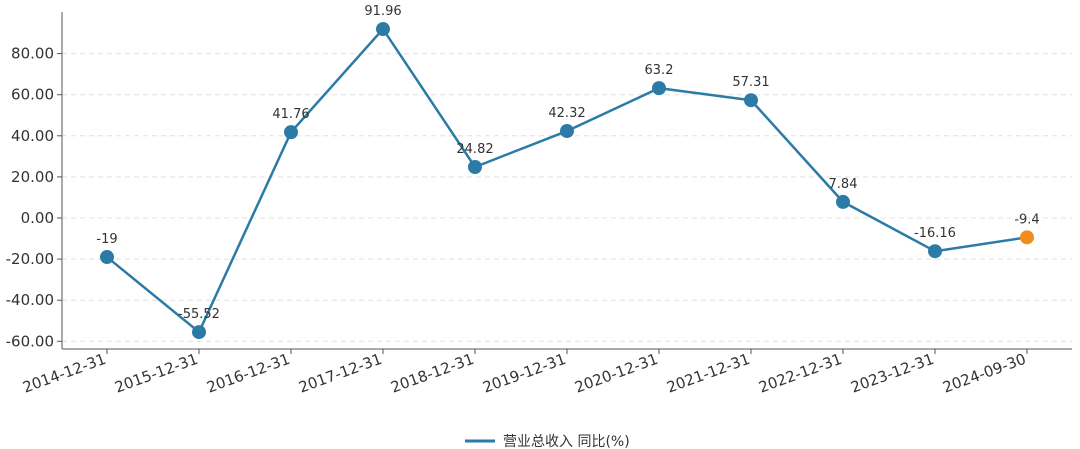 The width and height of the screenshot is (1080, 449). I want to click on y-tick-label: 80.00, so click(32, 54).